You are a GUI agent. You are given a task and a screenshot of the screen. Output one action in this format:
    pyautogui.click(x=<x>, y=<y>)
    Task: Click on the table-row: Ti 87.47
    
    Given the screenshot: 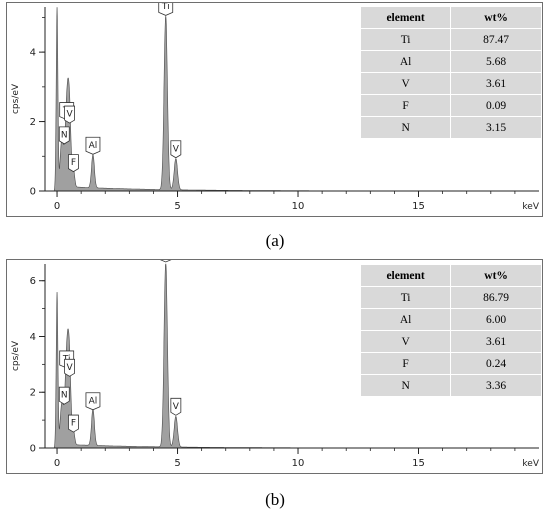 What is the action you would take?
    pyautogui.click(x=450, y=39)
    